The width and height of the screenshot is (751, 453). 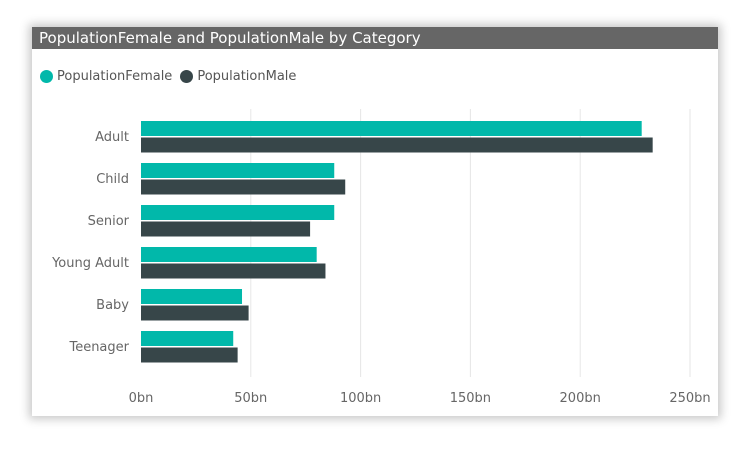 What do you see at coordinates (420, 398) in the screenshot?
I see `tick-label-layer: 0bn 50bn 100bn 150bn 200bn 250bn` at bounding box center [420, 398].